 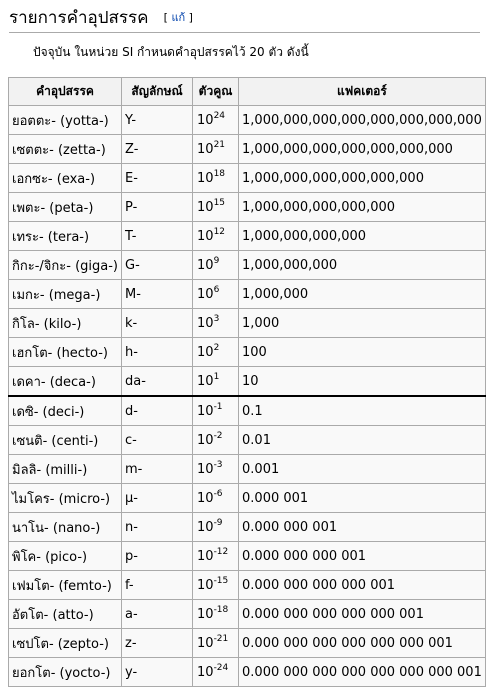 What do you see at coordinates (65, 643) in the screenshot?
I see `prefix-cell: เซปโต- (zepto-)` at bounding box center [65, 643].